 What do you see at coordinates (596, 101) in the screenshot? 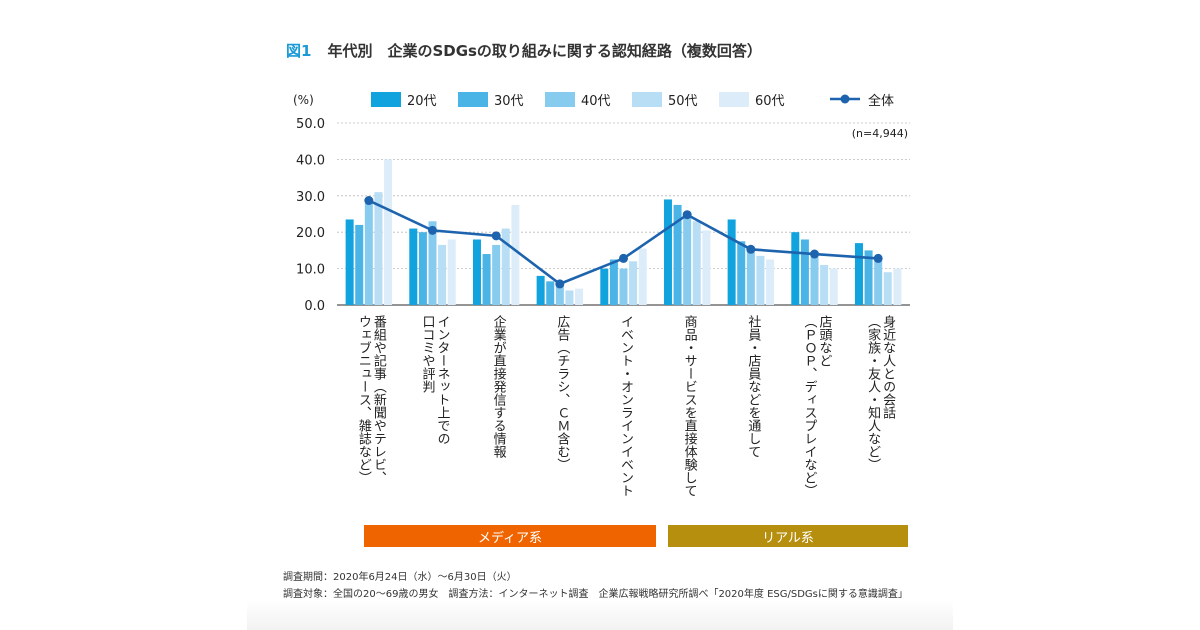
I see `legend-label: 40代` at bounding box center [596, 101].